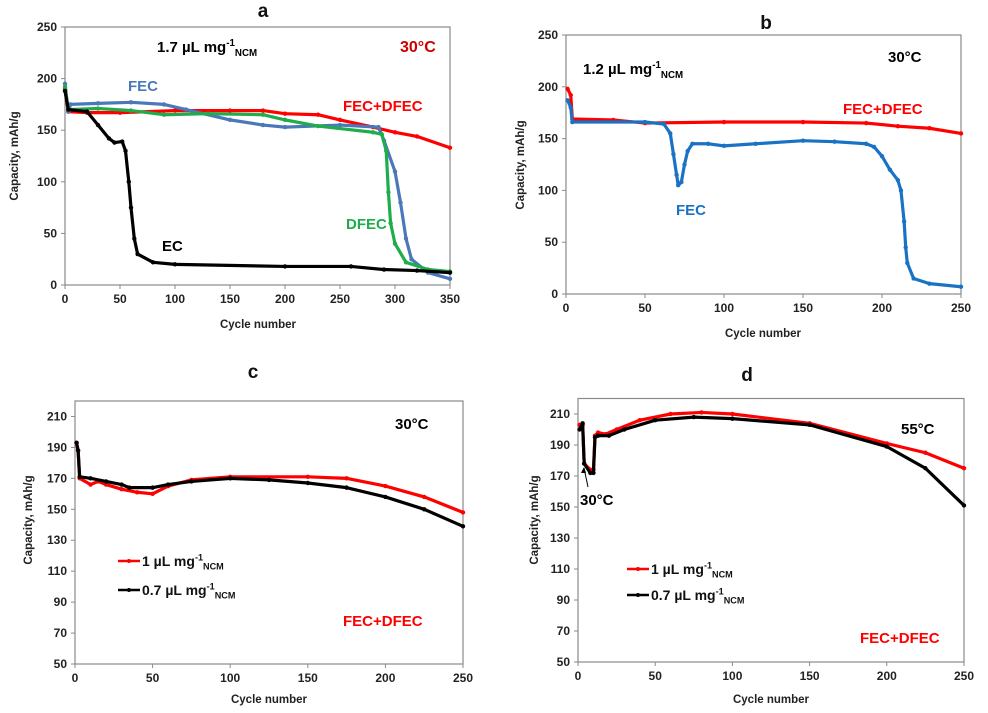  I want to click on annotation-main: 1.2 µL mg, so click(617, 69).